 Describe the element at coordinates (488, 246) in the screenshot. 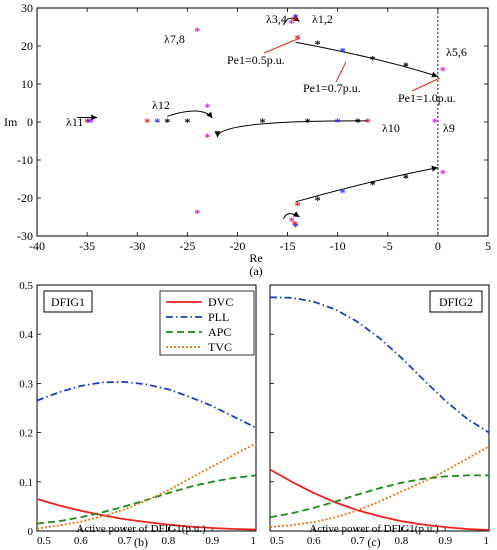

I see `x-tick-label: 5` at that location.